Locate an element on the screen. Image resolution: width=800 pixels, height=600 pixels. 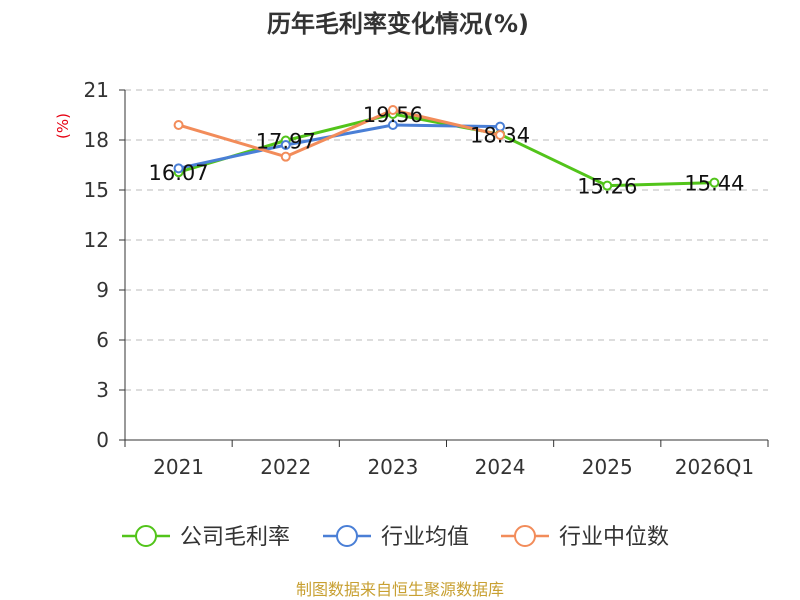
x-tick-label: 2024 is located at coordinates (500, 467).